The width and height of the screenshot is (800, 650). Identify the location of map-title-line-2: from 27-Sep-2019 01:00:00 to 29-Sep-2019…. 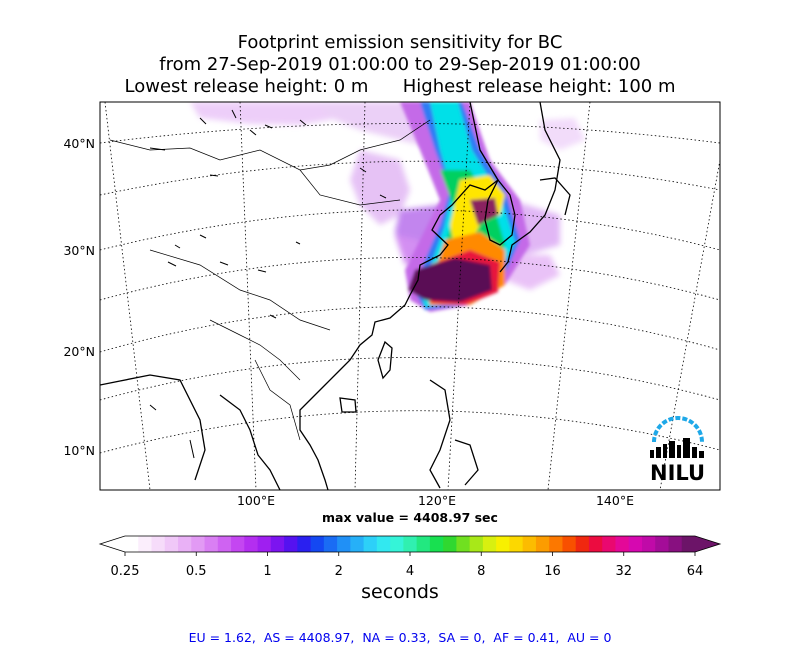
(400, 64).